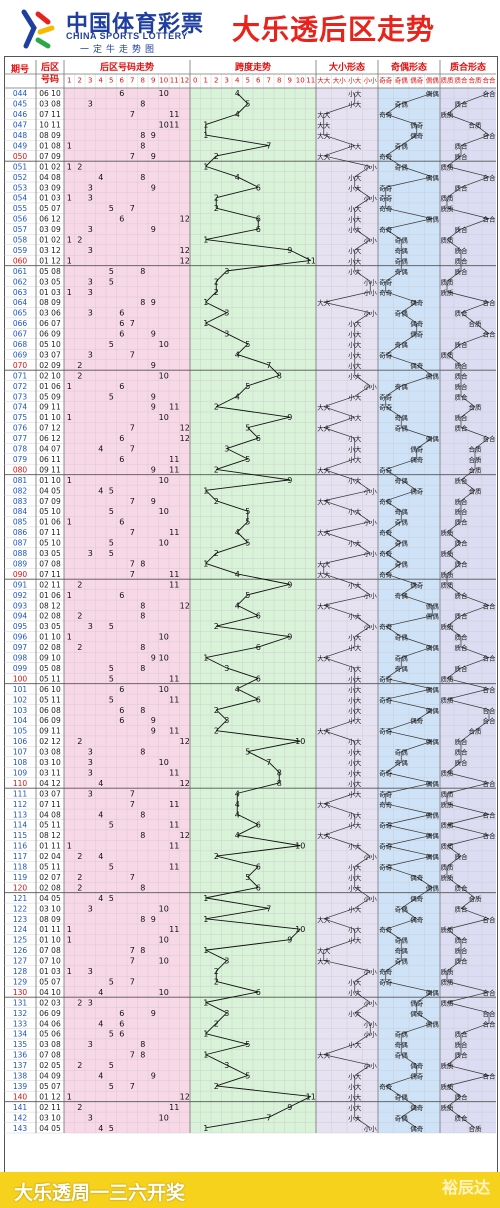 This screenshot has width=500, height=1208. Describe the element at coordinates (50, 1128) in the screenshot. I see `back-zone-numbers: 04 05` at that location.